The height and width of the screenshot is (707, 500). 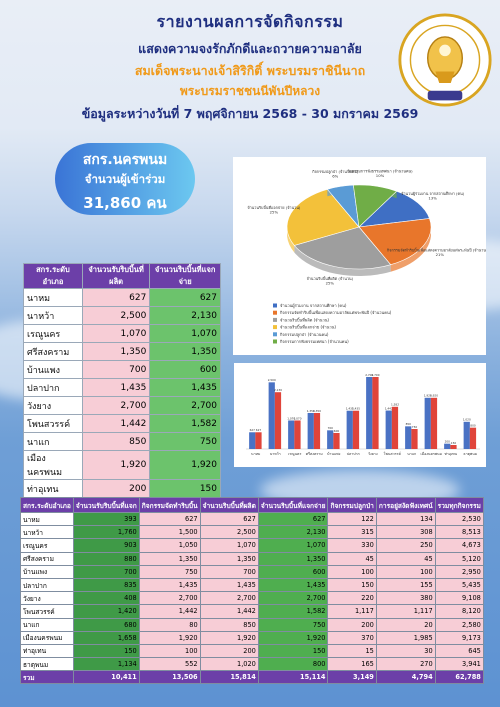 What do you see at coordinates (393, 453) in the screenshot?
I see `bar-category-label: โพนสวรรค์` at bounding box center [393, 453].